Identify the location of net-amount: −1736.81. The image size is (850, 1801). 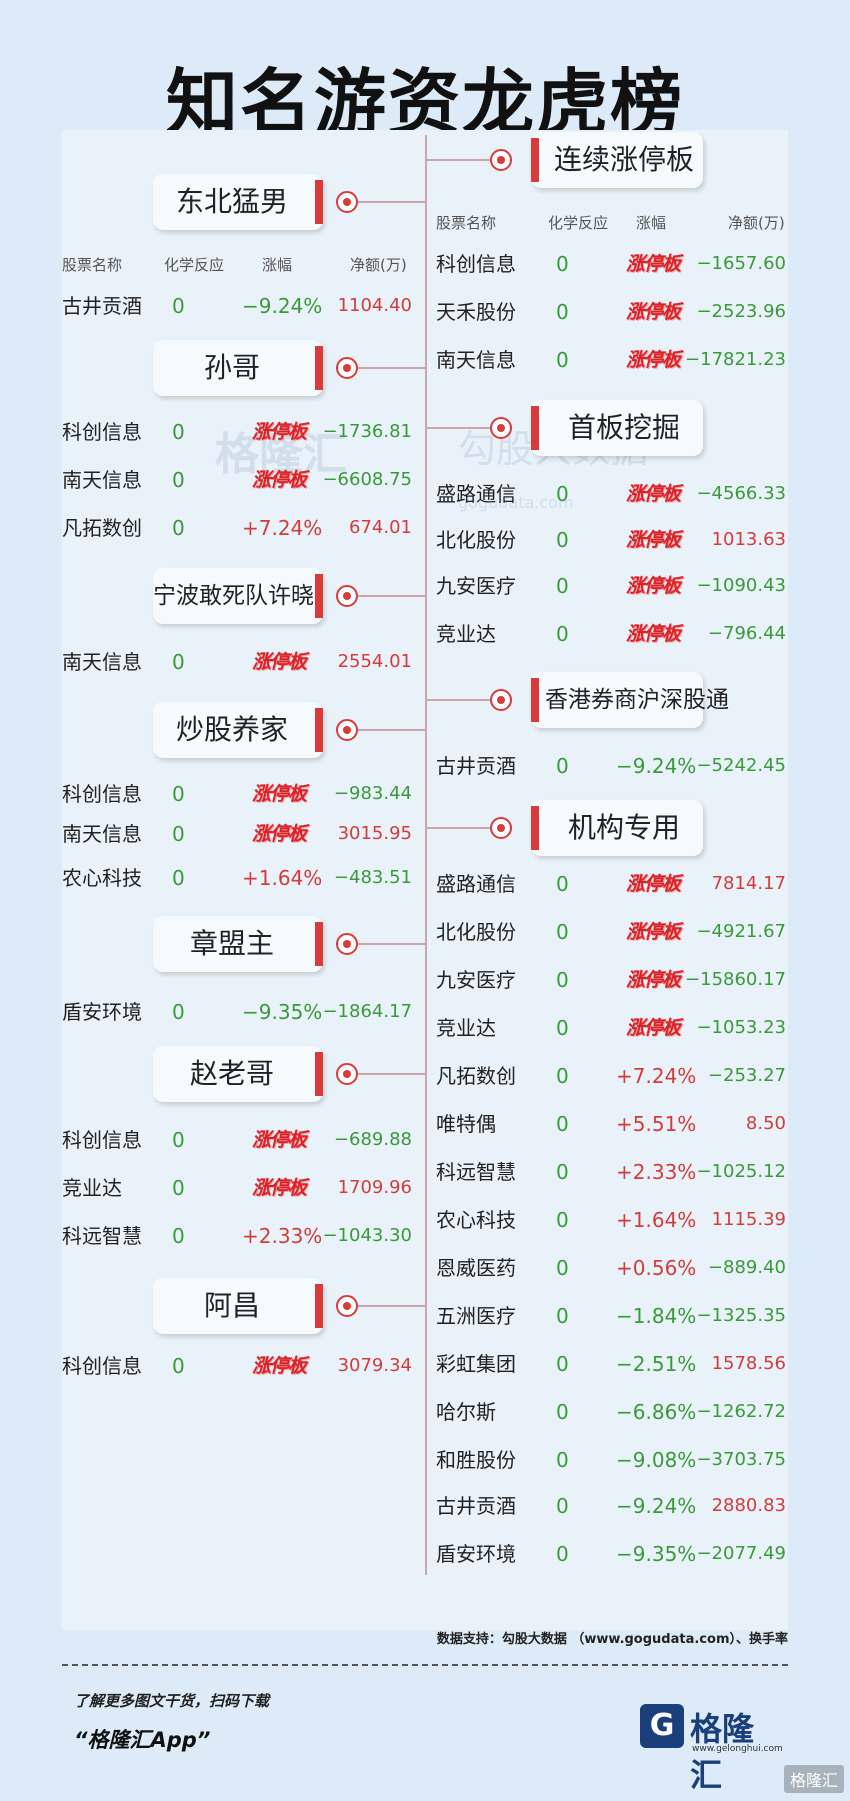
(367, 431).